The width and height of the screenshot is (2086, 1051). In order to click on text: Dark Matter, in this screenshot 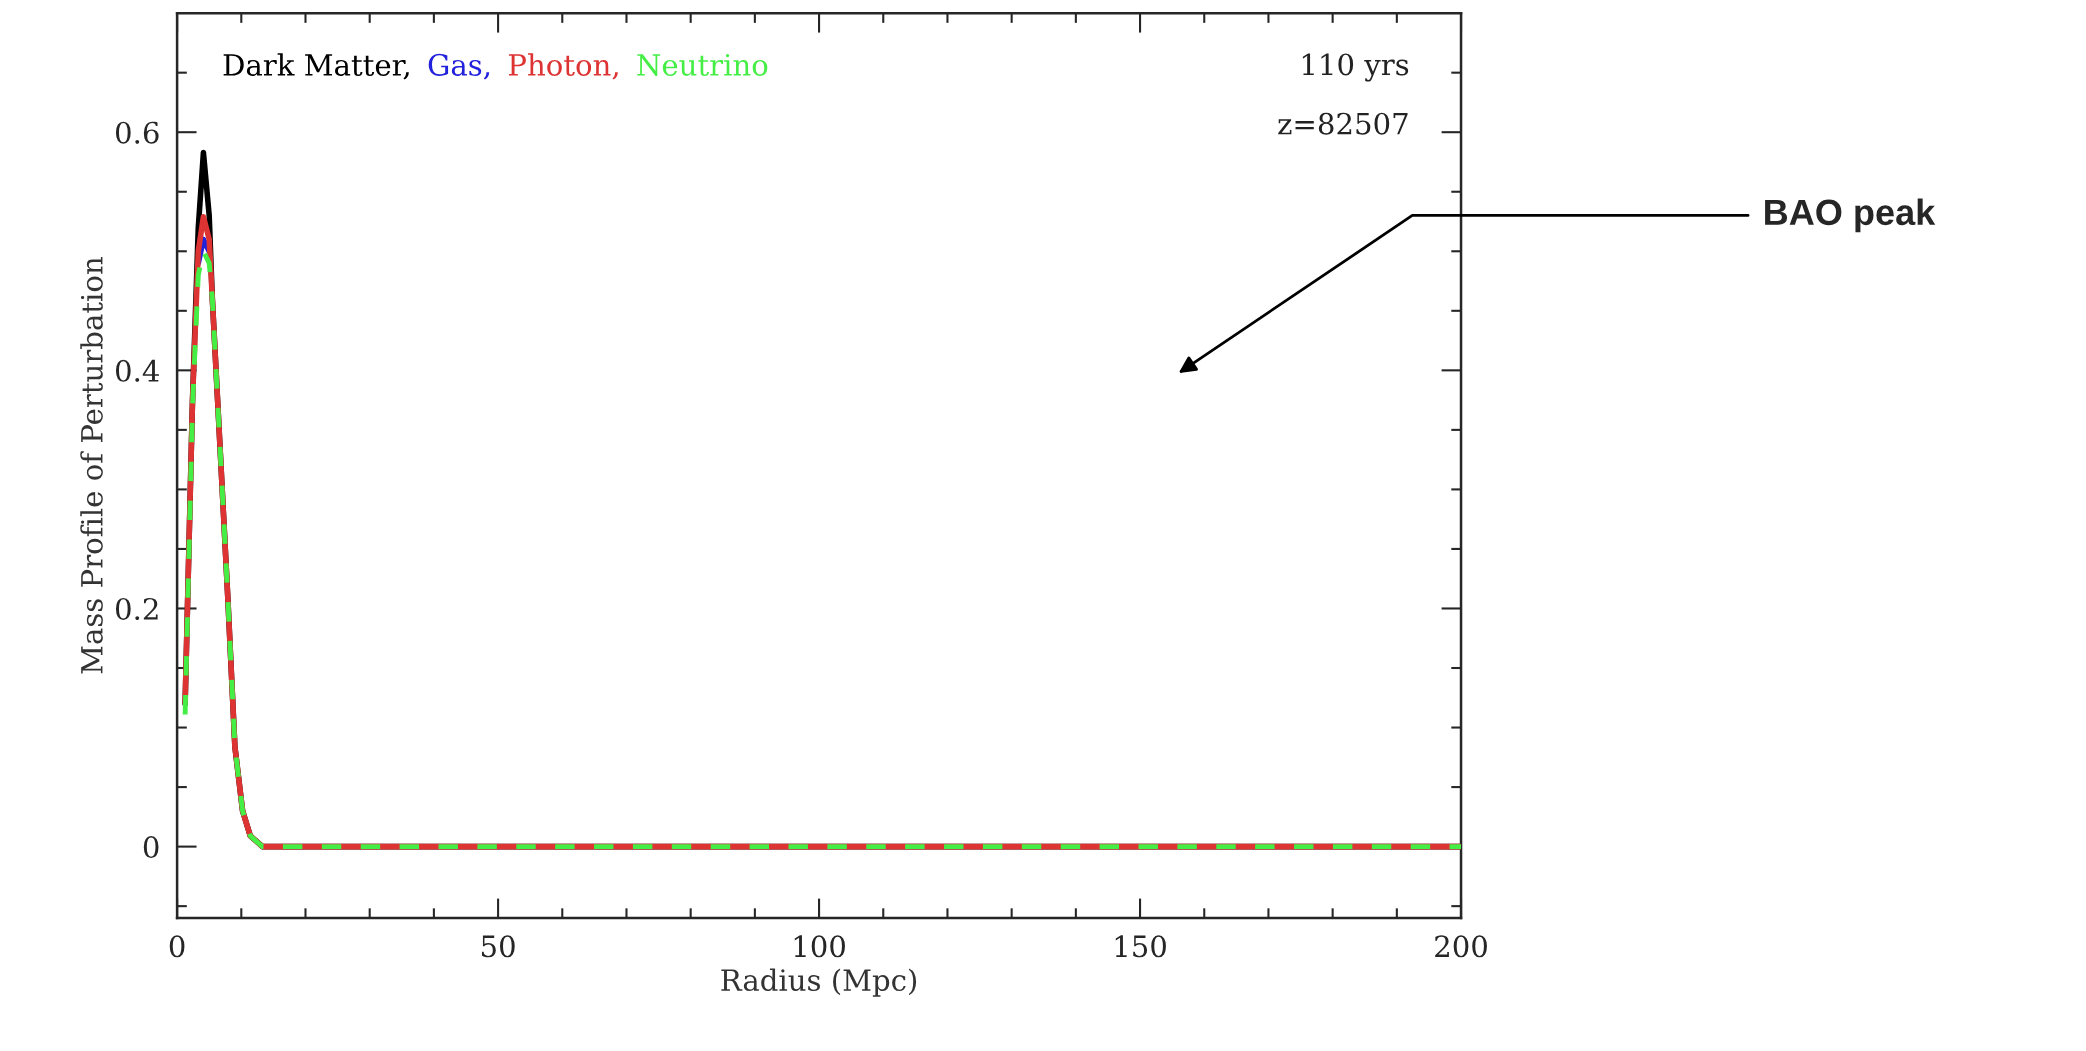, I will do `click(316, 66)`.